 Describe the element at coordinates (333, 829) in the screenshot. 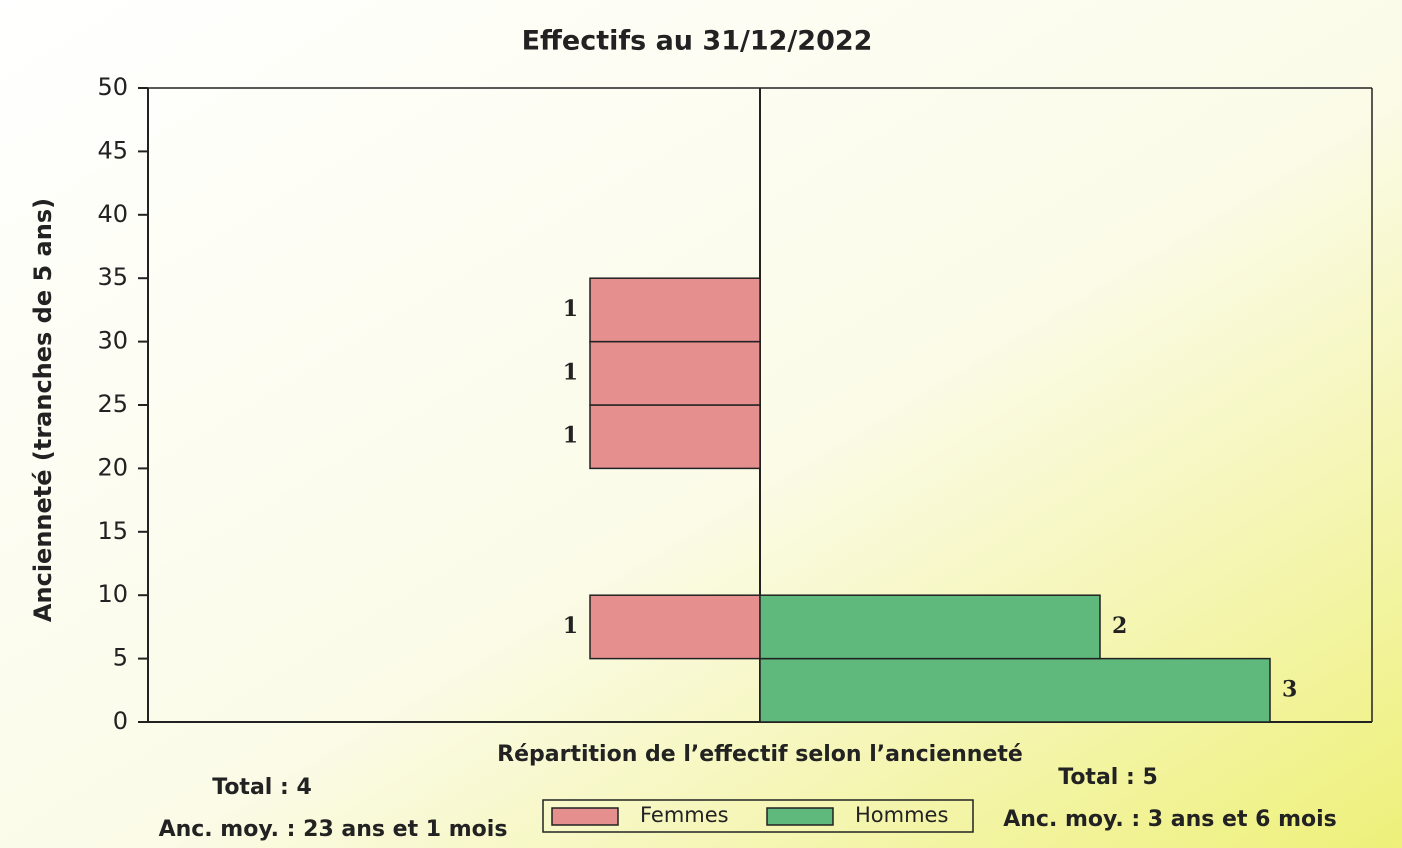

I see `annotation: Anc. moy. : 23 ans et 1 mois` at that location.